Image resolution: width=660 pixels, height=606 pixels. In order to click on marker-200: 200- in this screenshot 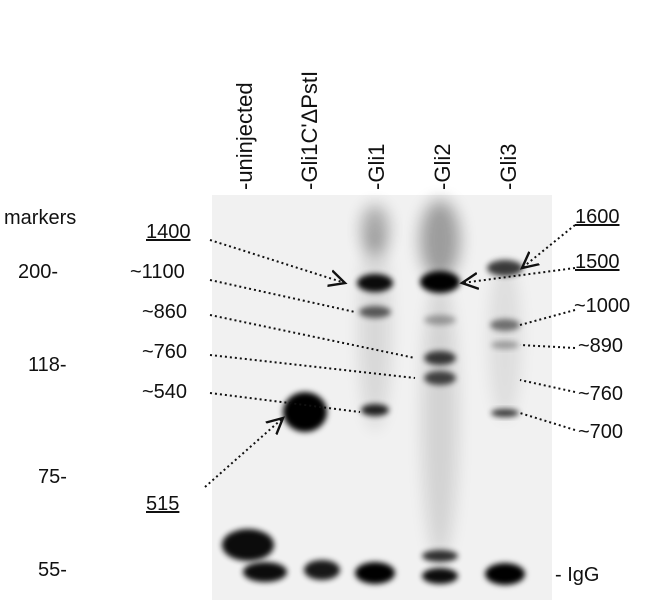, I will do `click(38, 272)`.